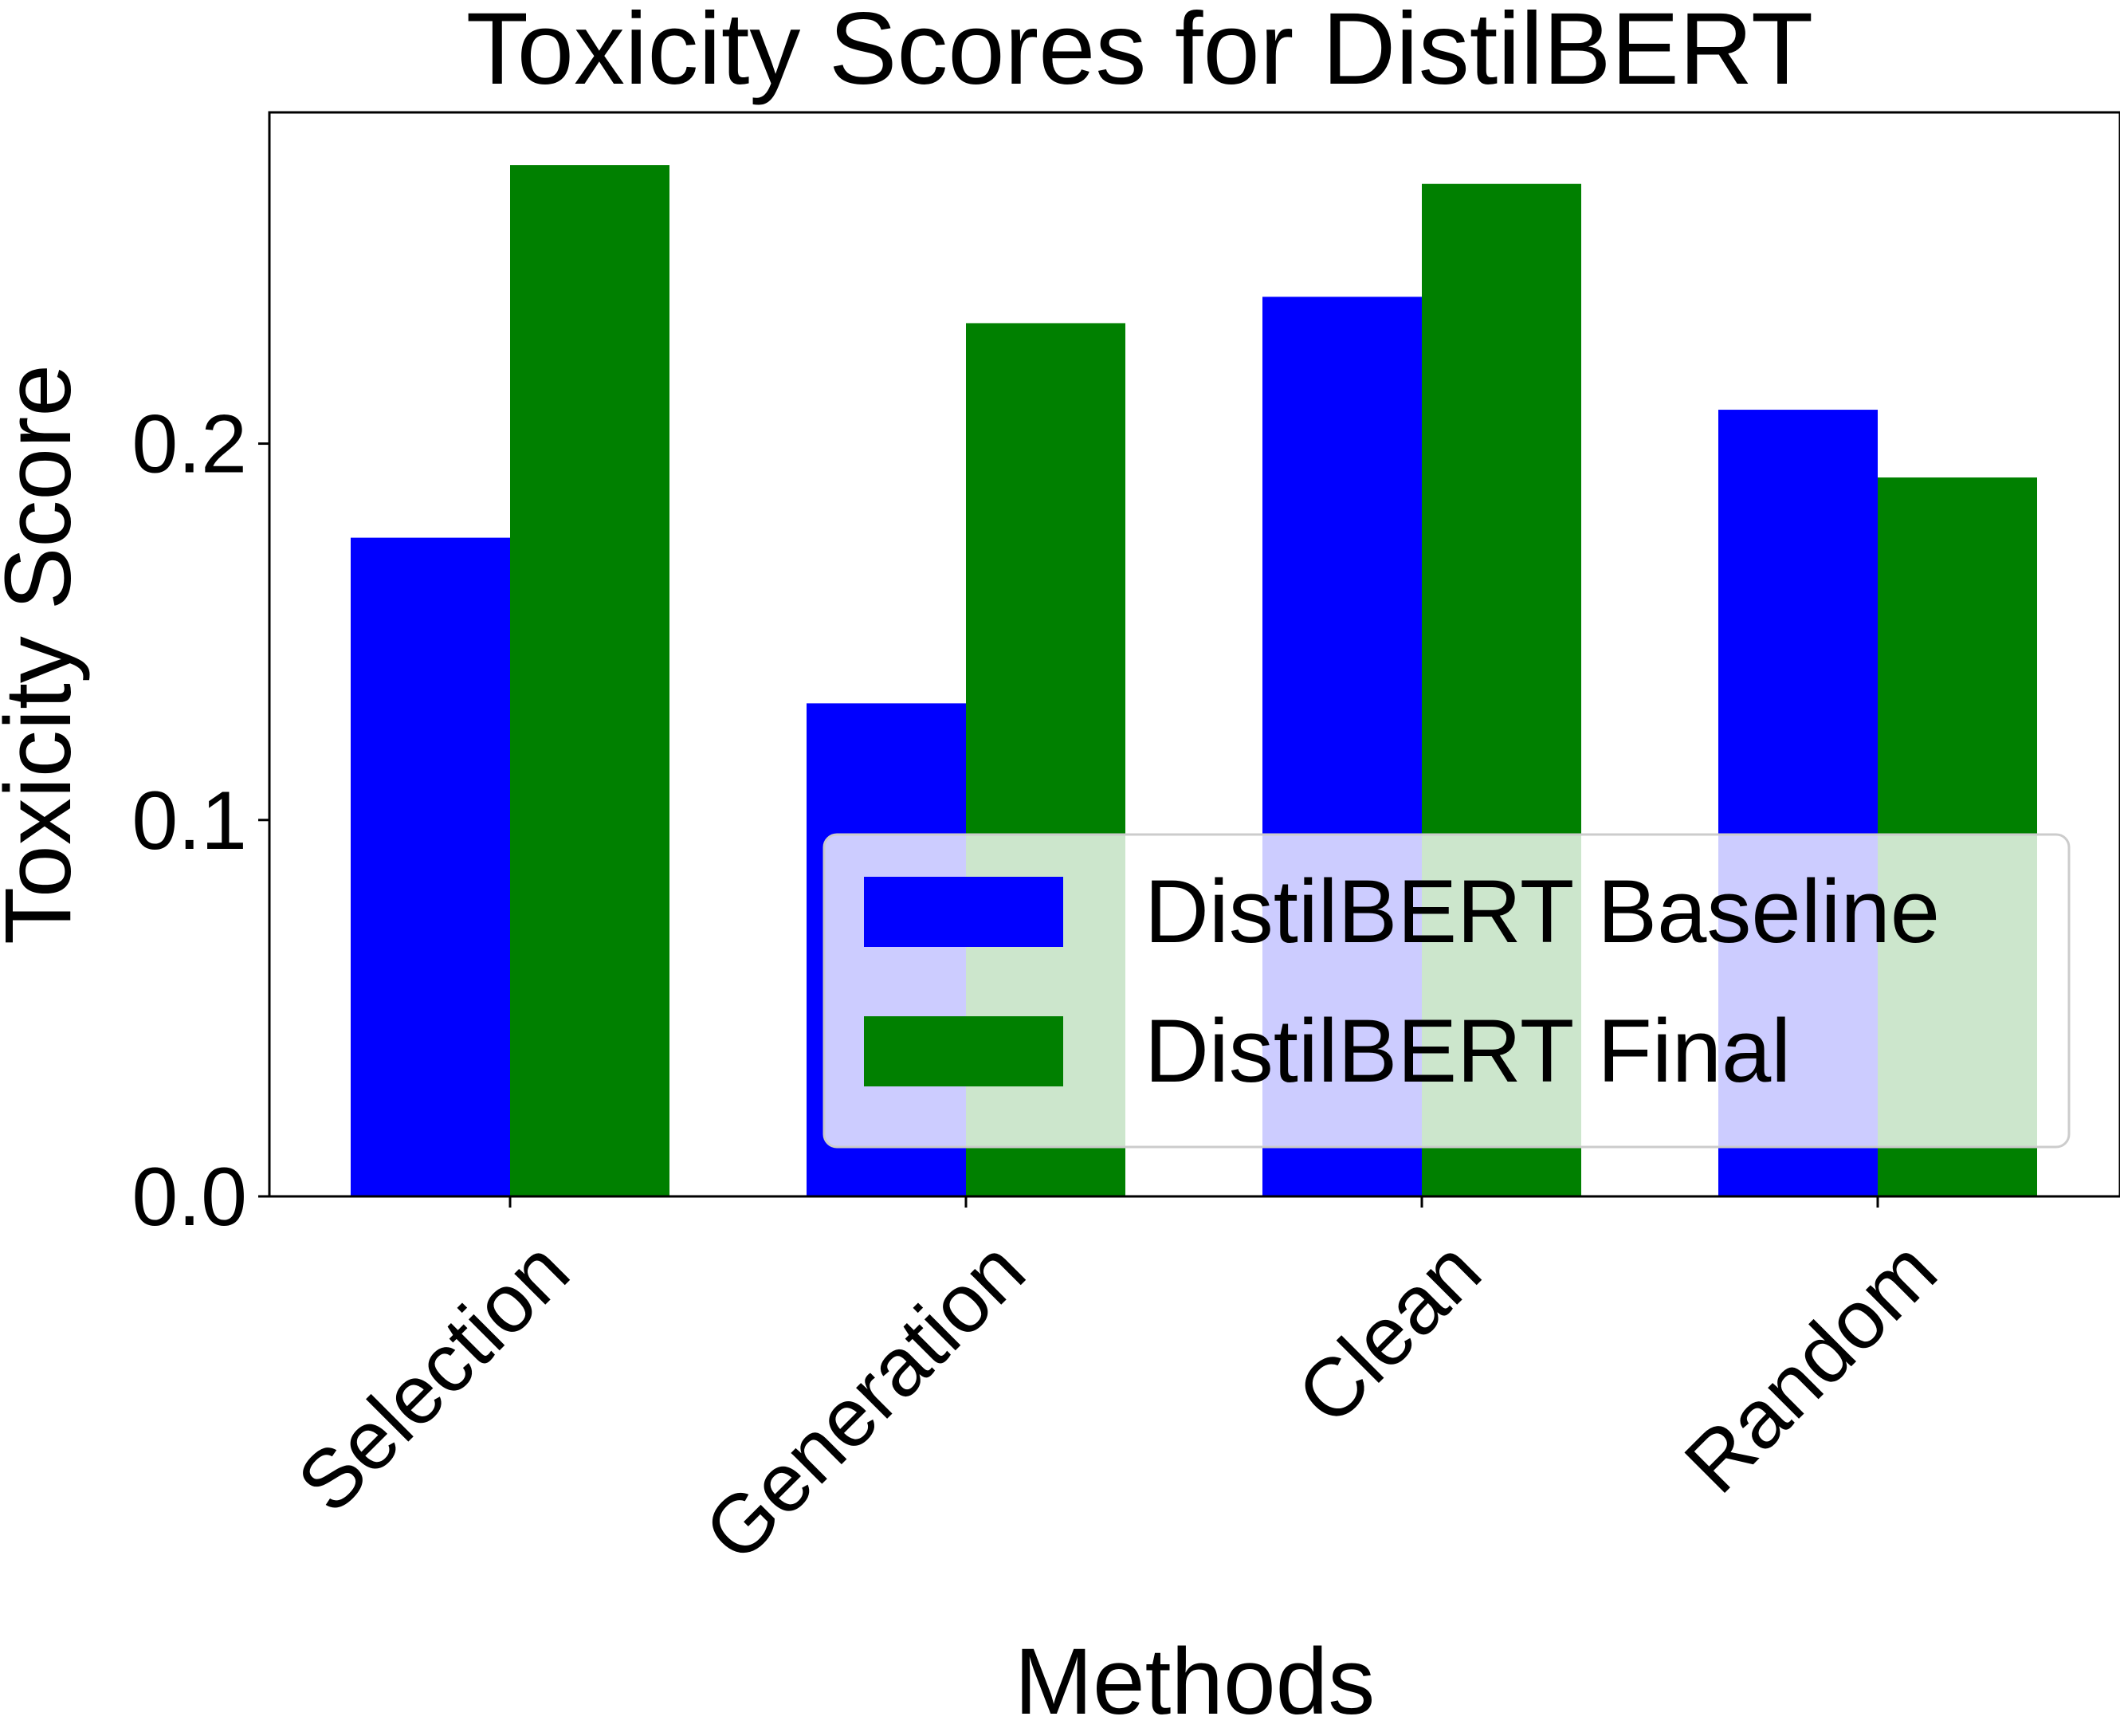  What do you see at coordinates (865, 1401) in the screenshot?
I see `x-tick-label: Generation` at bounding box center [865, 1401].